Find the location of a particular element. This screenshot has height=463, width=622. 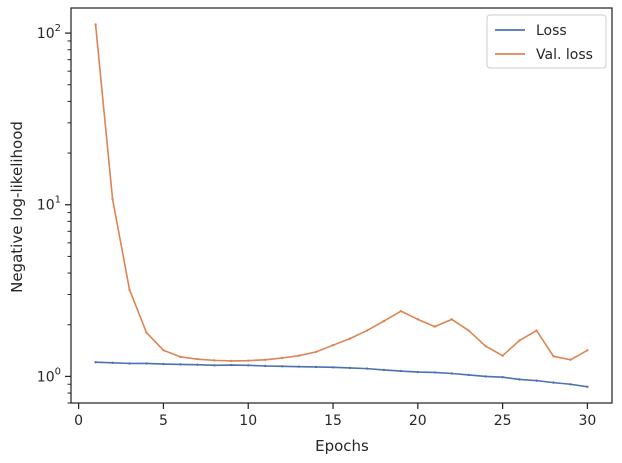

x-axis-label: Epochs is located at coordinates (342, 446).